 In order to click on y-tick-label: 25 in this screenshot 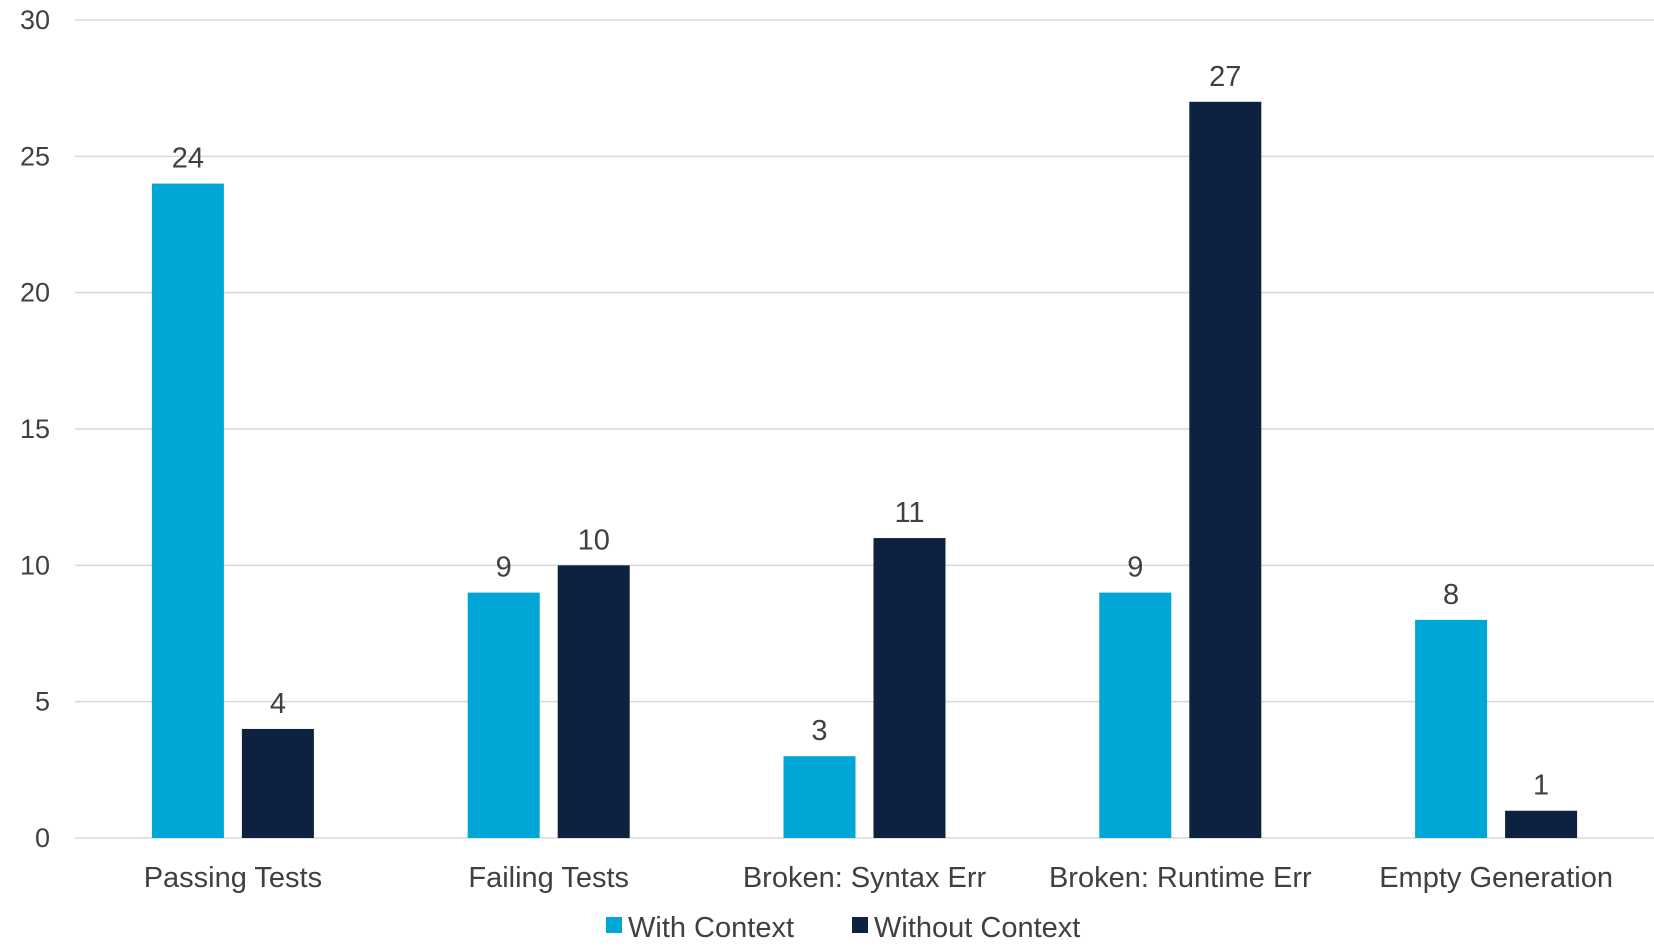, I will do `click(35, 156)`.